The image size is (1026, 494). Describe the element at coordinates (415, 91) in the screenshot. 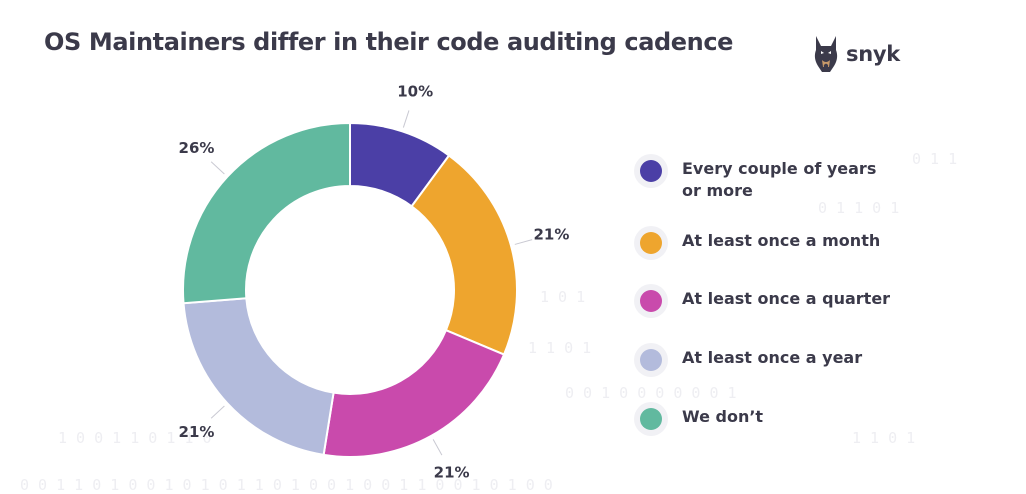

I see `slice-percent-label: 10%` at that location.